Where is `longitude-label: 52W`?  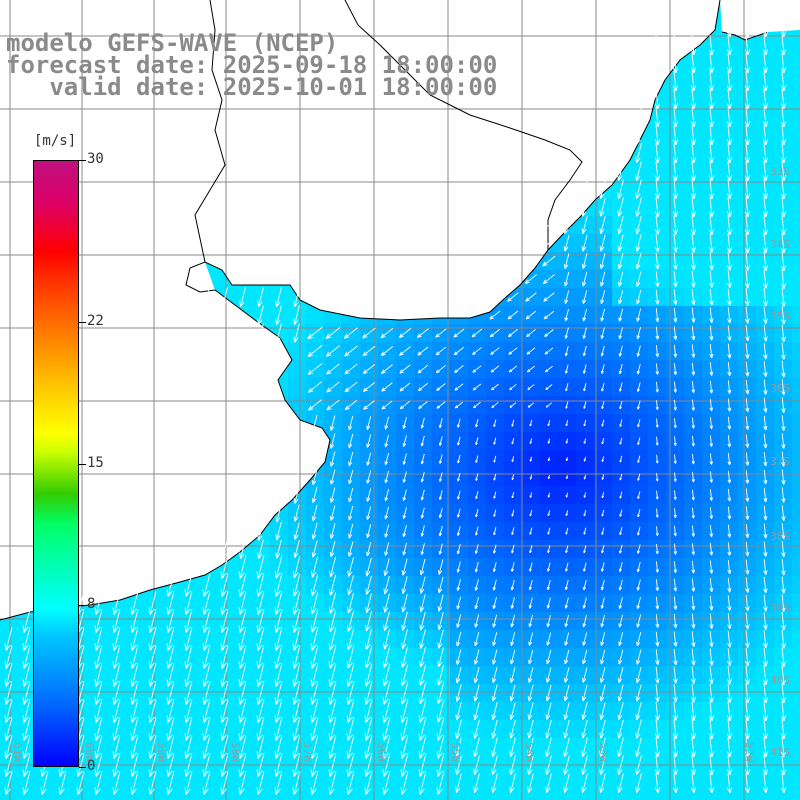 longitude-label: 52W is located at coordinates (749, 752).